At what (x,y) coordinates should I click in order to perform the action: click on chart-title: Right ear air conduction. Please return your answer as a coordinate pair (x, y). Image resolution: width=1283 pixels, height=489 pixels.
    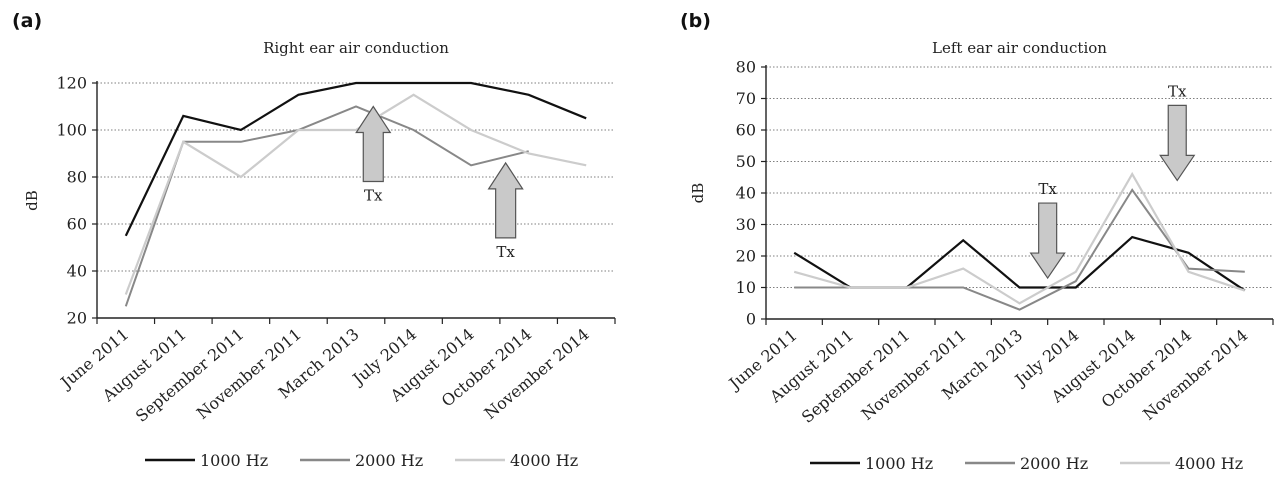
    Looking at the image, I should click on (356, 48).